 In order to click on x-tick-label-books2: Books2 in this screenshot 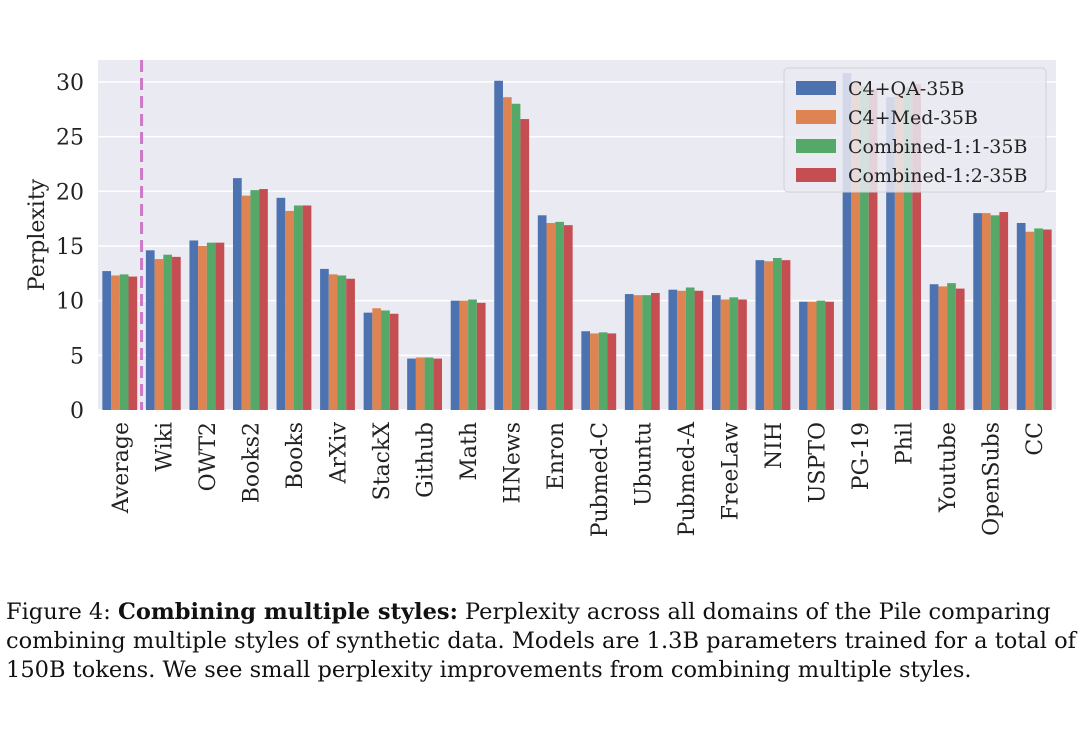, I will do `click(251, 462)`.